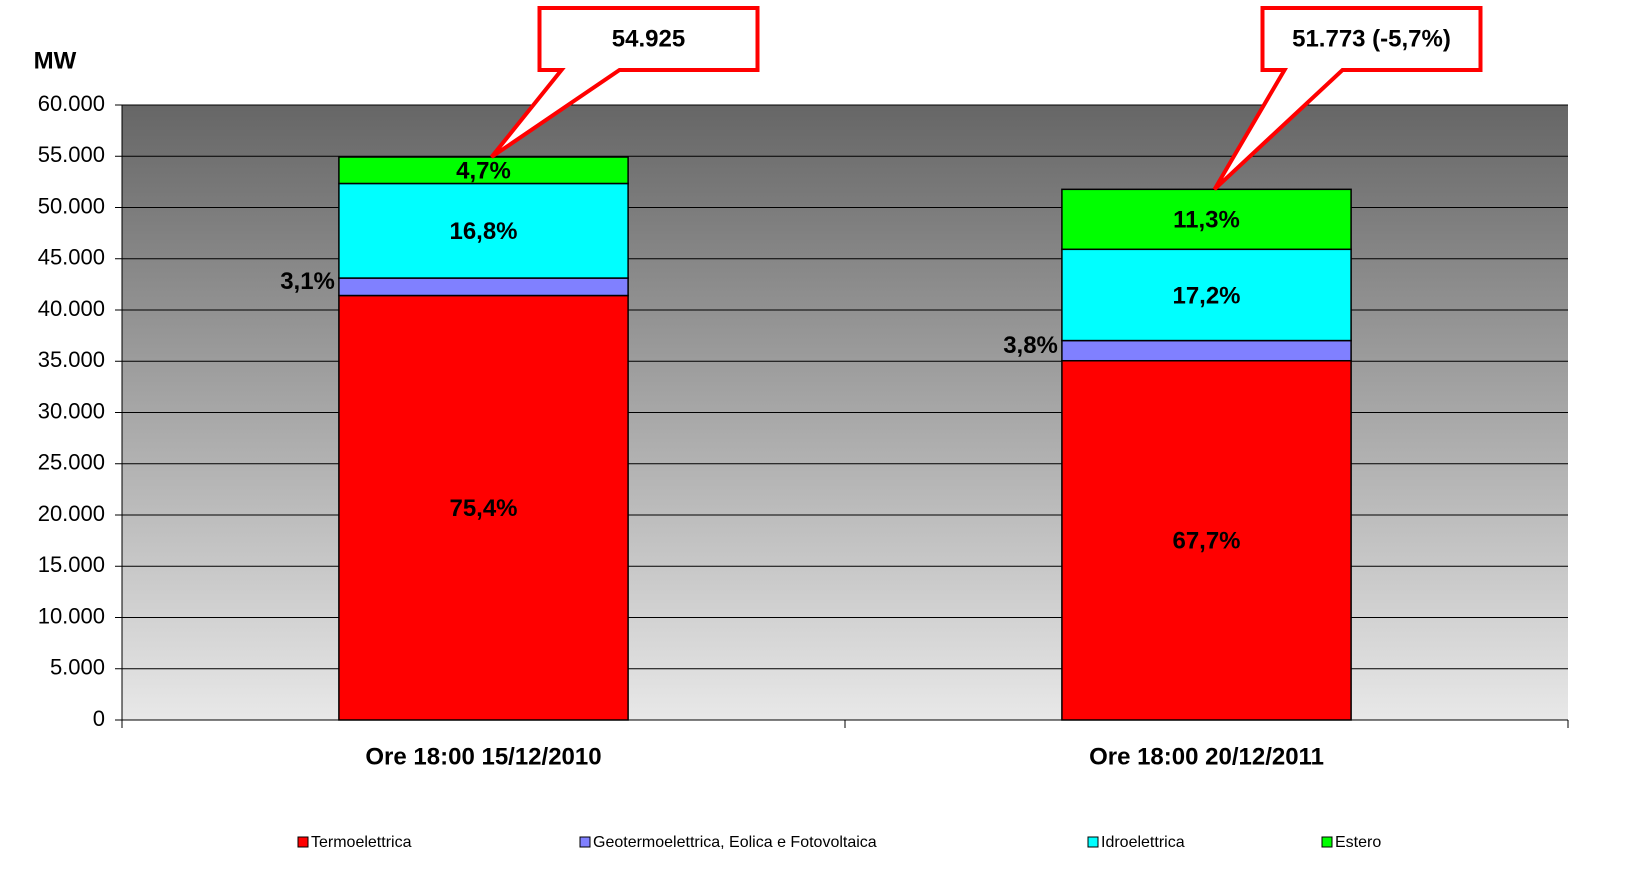 The image size is (1648, 894). What do you see at coordinates (71, 410) in the screenshot?
I see `y-tick-label: 30.000` at bounding box center [71, 410].